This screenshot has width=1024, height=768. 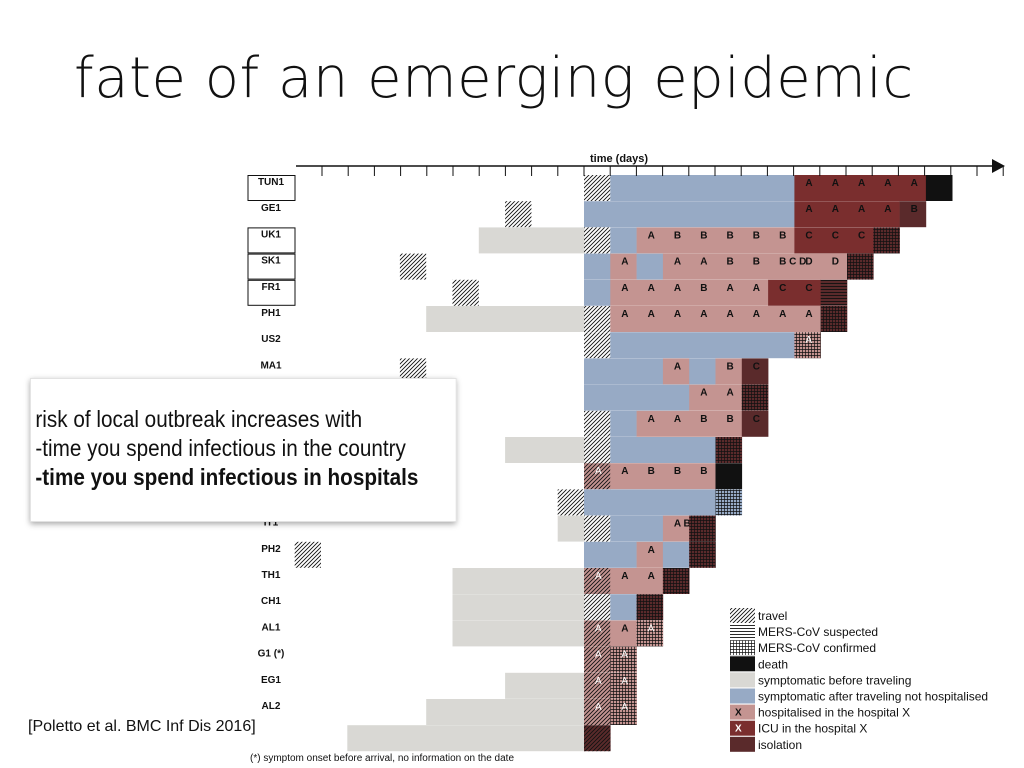 What do you see at coordinates (142, 726) in the screenshot?
I see `citation: [Poletto et al. BMC Inf Dis 2016]` at bounding box center [142, 726].